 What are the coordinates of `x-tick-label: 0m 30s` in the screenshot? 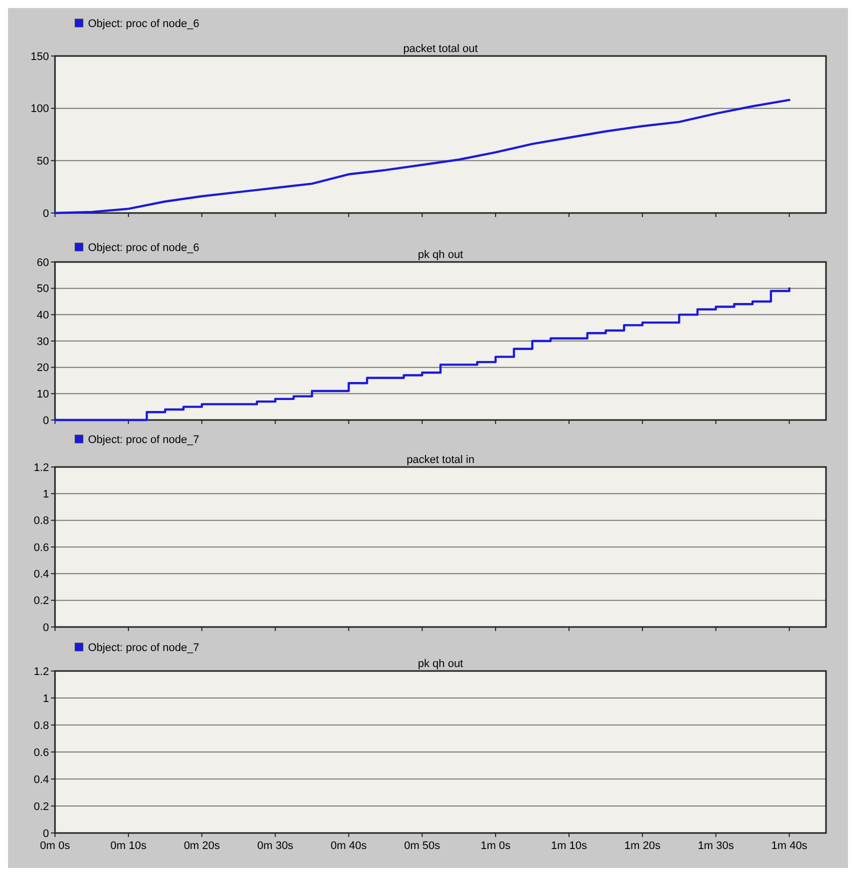 It's located at (275, 846).